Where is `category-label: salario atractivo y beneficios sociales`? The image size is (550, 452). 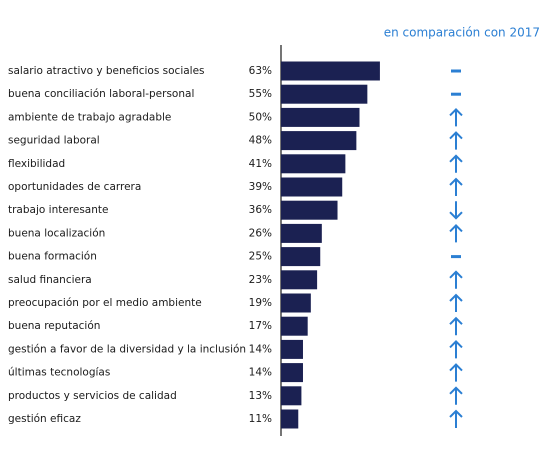 category-label: salario atractivo y beneficios sociales is located at coordinates (106, 71).